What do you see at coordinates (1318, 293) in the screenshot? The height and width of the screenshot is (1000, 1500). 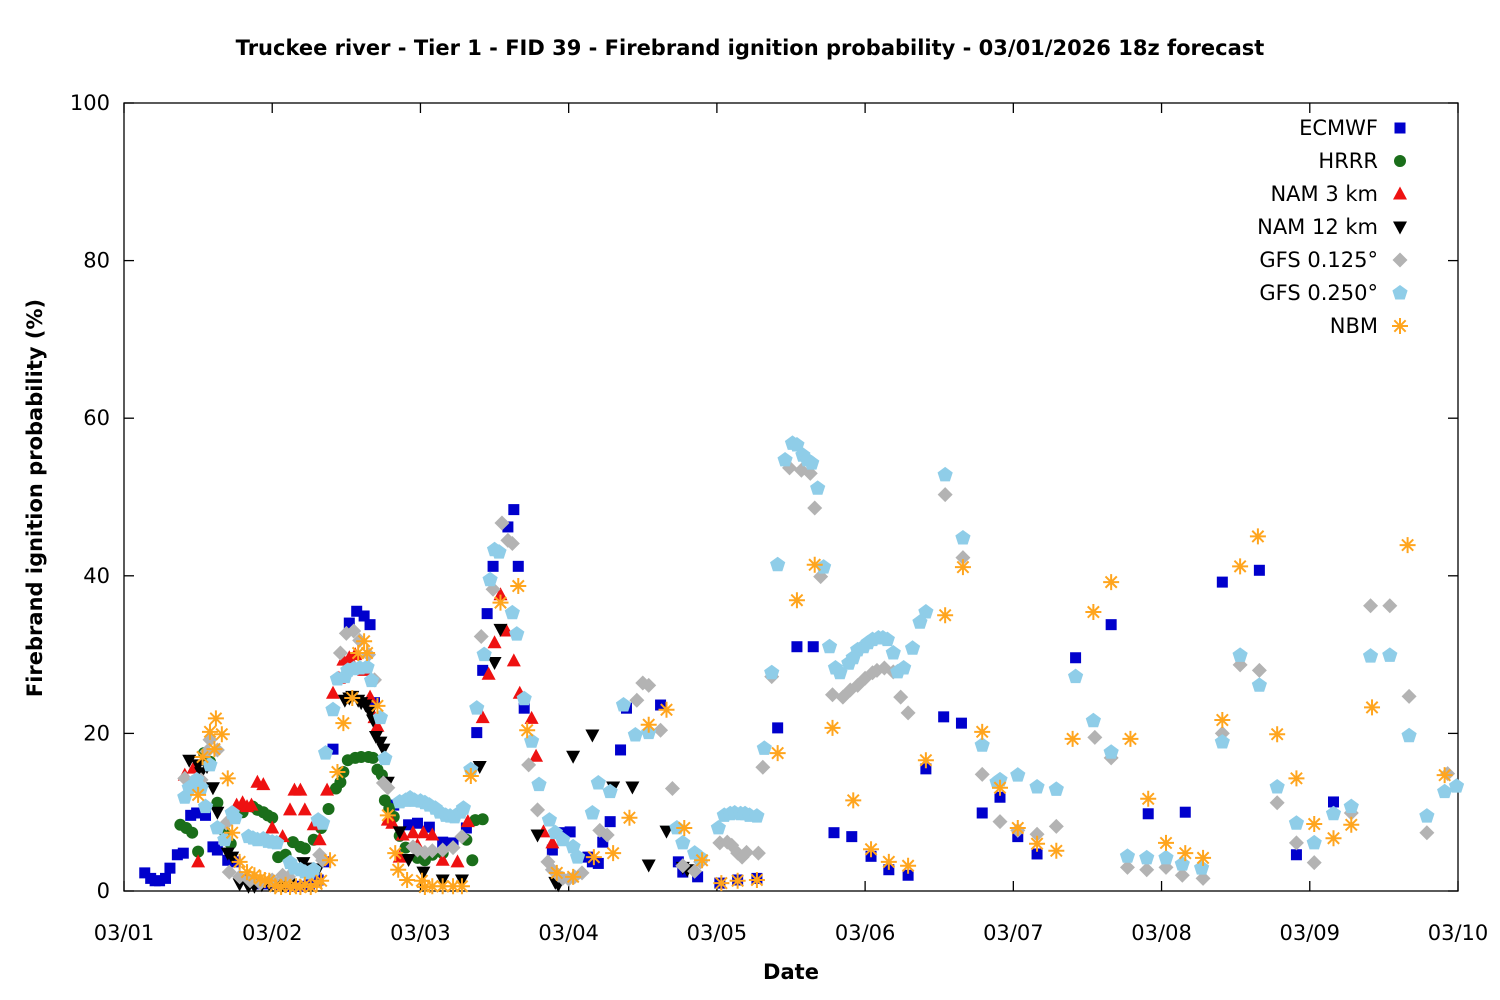 I see `legend-label: GFS 0.250°` at bounding box center [1318, 293].